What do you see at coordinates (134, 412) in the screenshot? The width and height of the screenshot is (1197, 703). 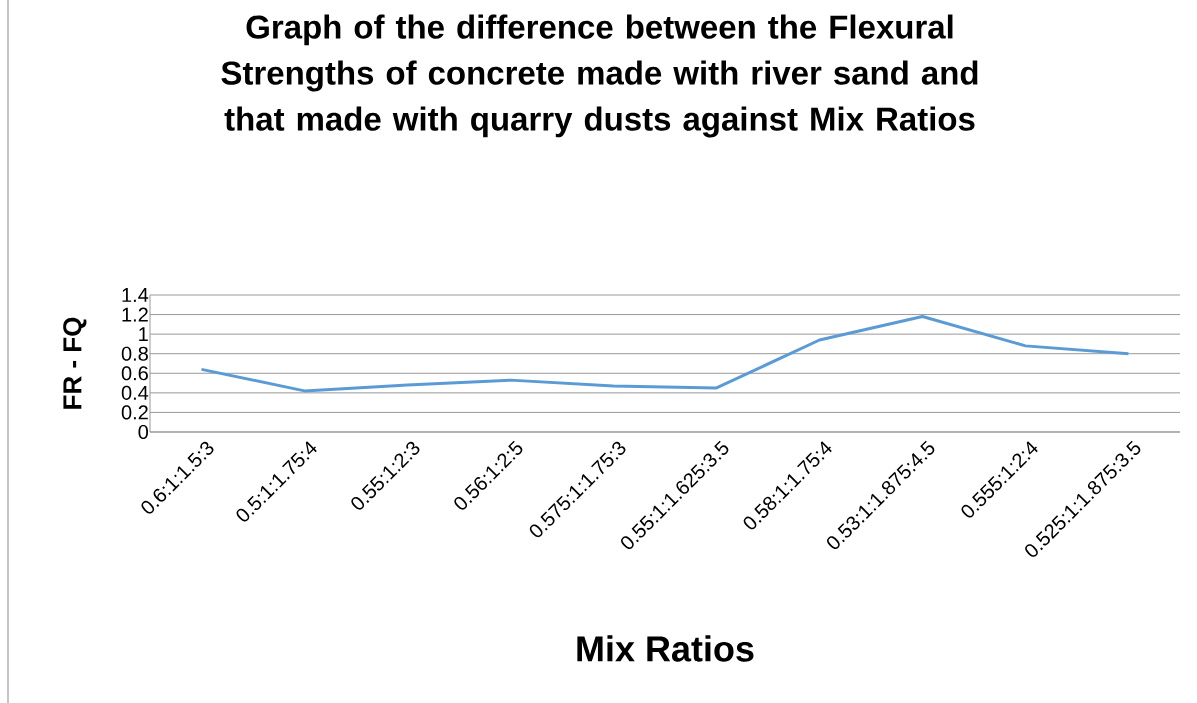 I see `y-tick-label: 0.2` at bounding box center [134, 412].